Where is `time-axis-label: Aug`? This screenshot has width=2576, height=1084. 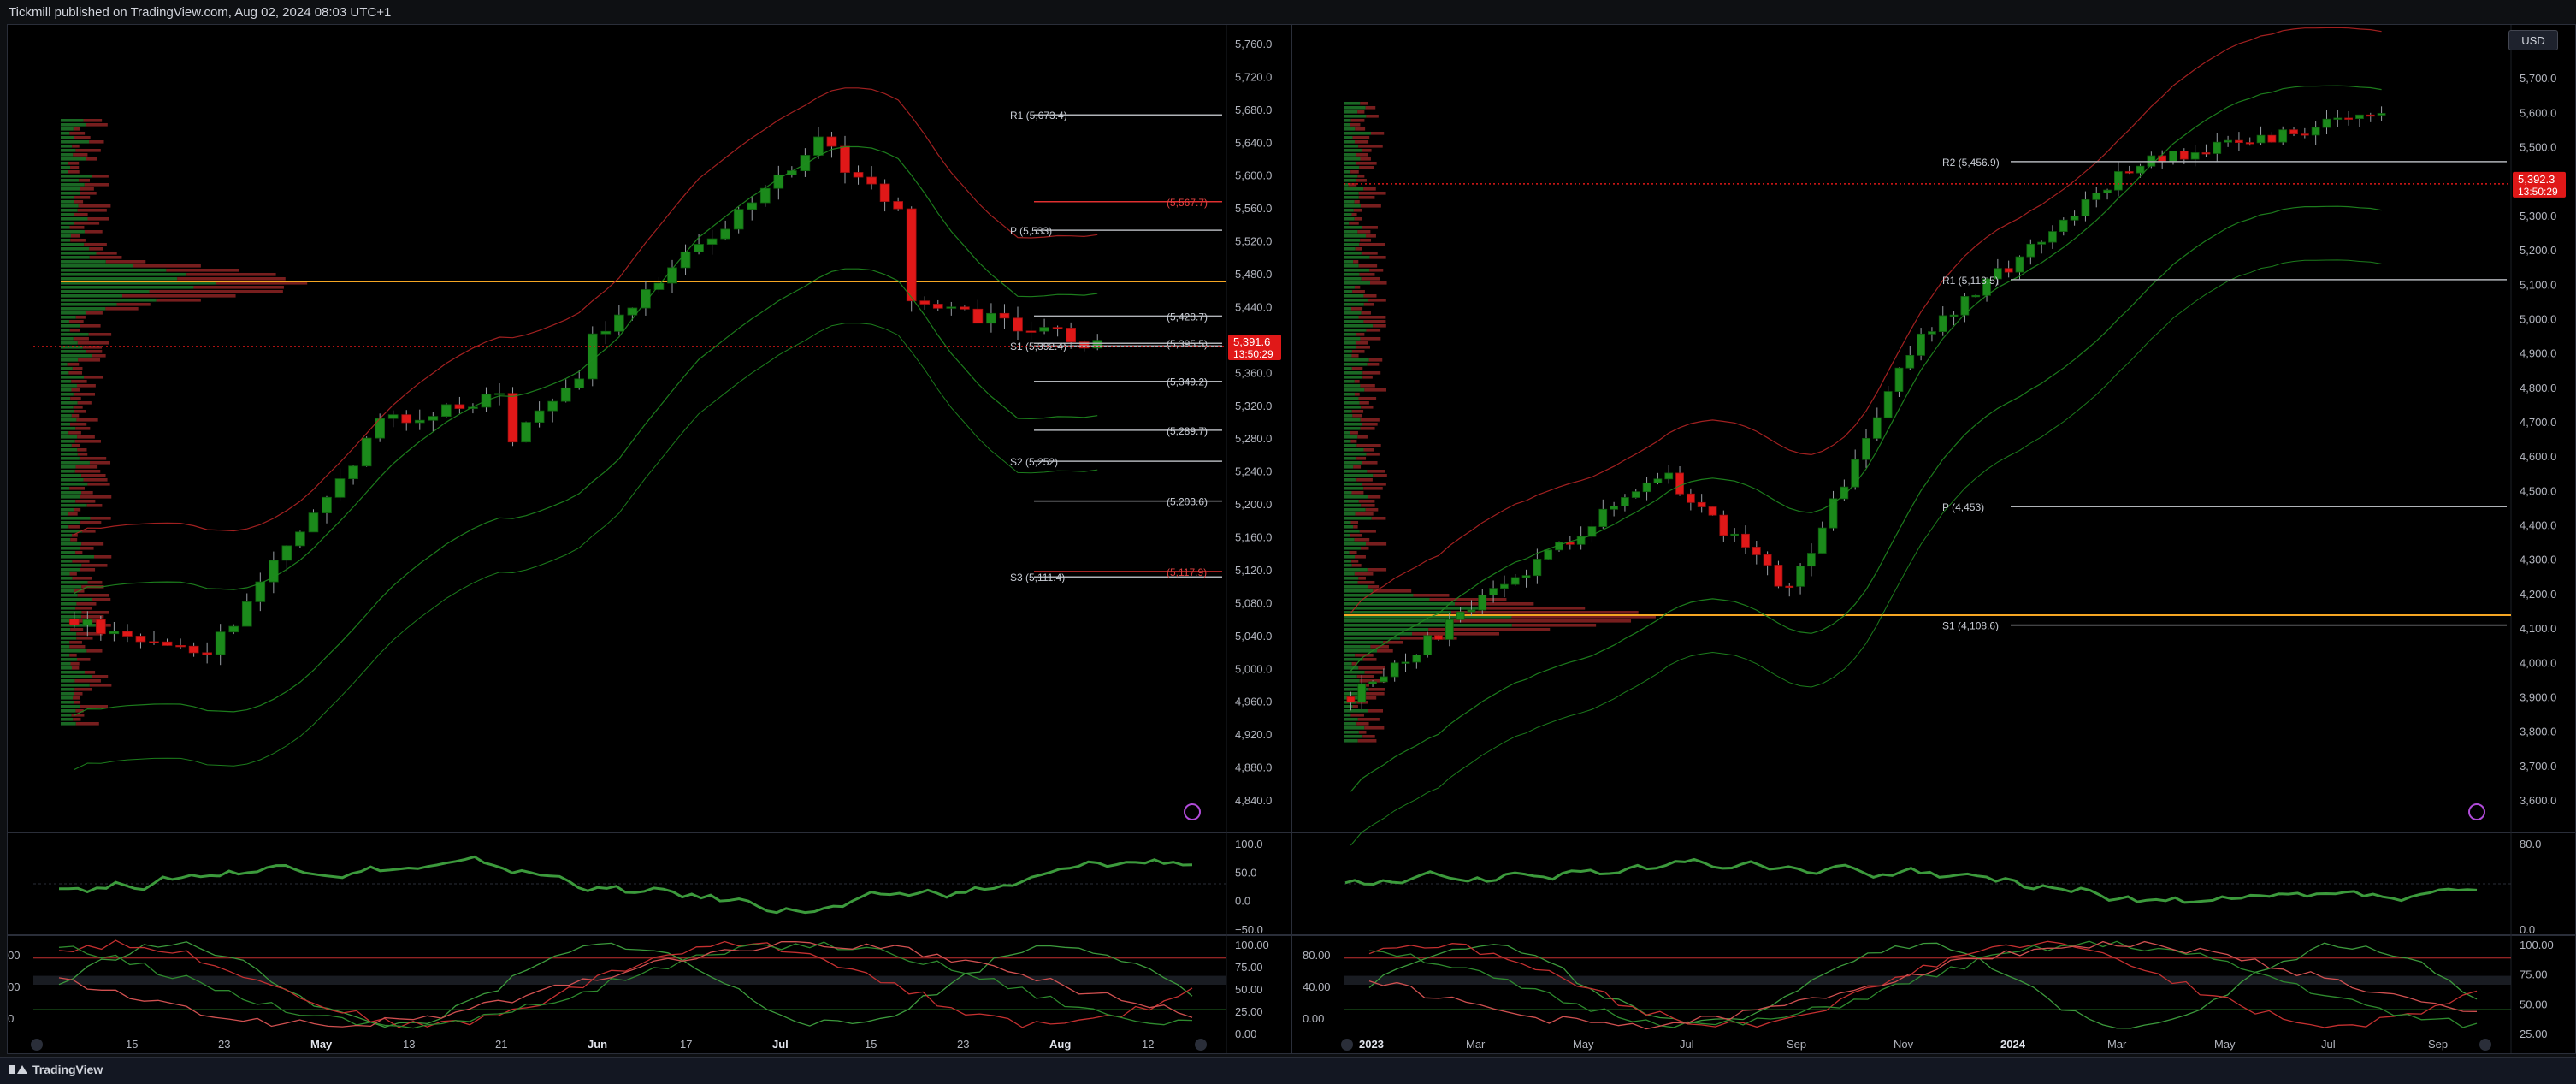 time-axis-label: Aug is located at coordinates (1060, 1044).